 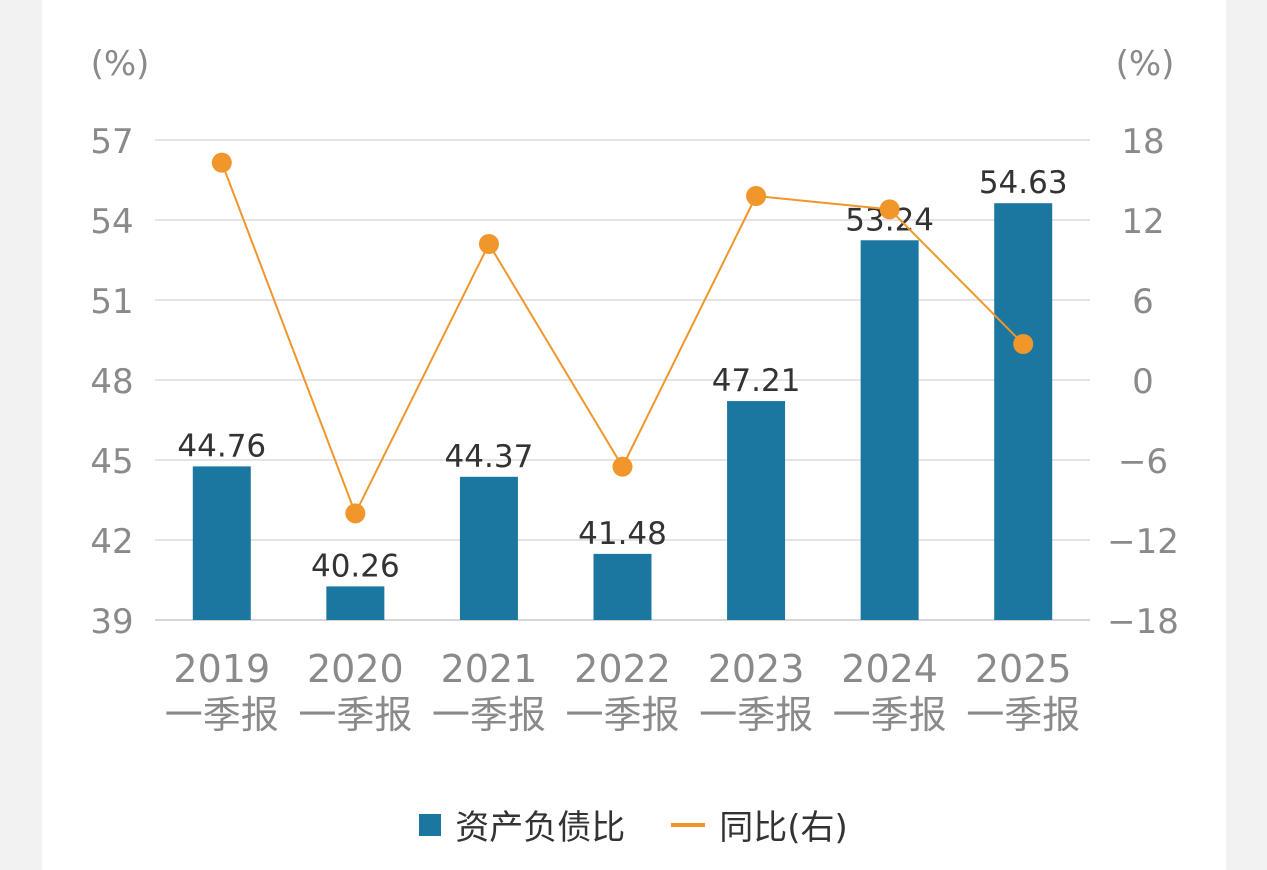 What do you see at coordinates (111, 222) in the screenshot?
I see `left-tick-label: 54` at bounding box center [111, 222].